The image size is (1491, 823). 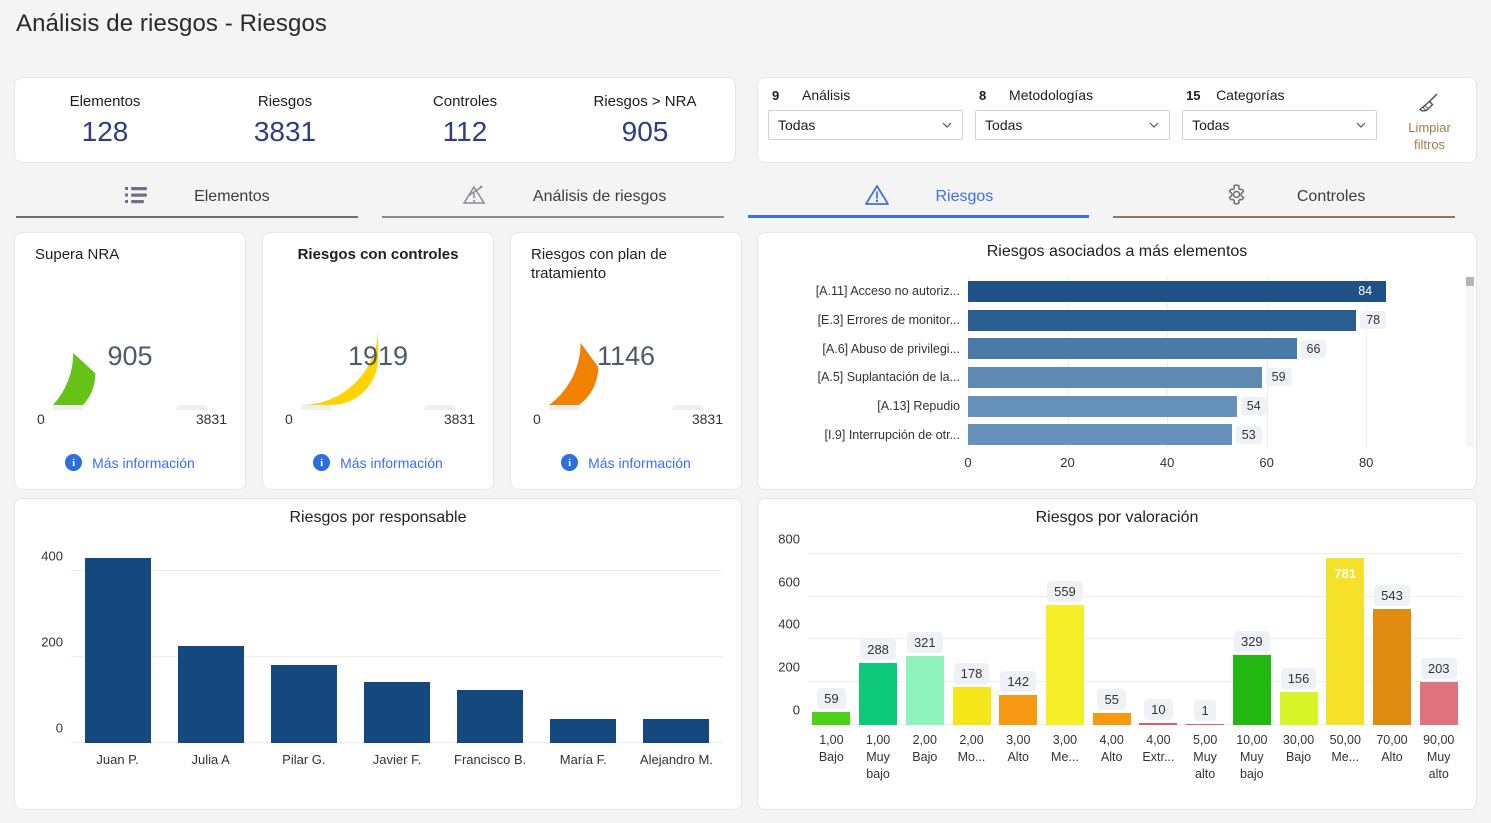 I want to click on bar-value-label: 156, so click(x=1298, y=678).